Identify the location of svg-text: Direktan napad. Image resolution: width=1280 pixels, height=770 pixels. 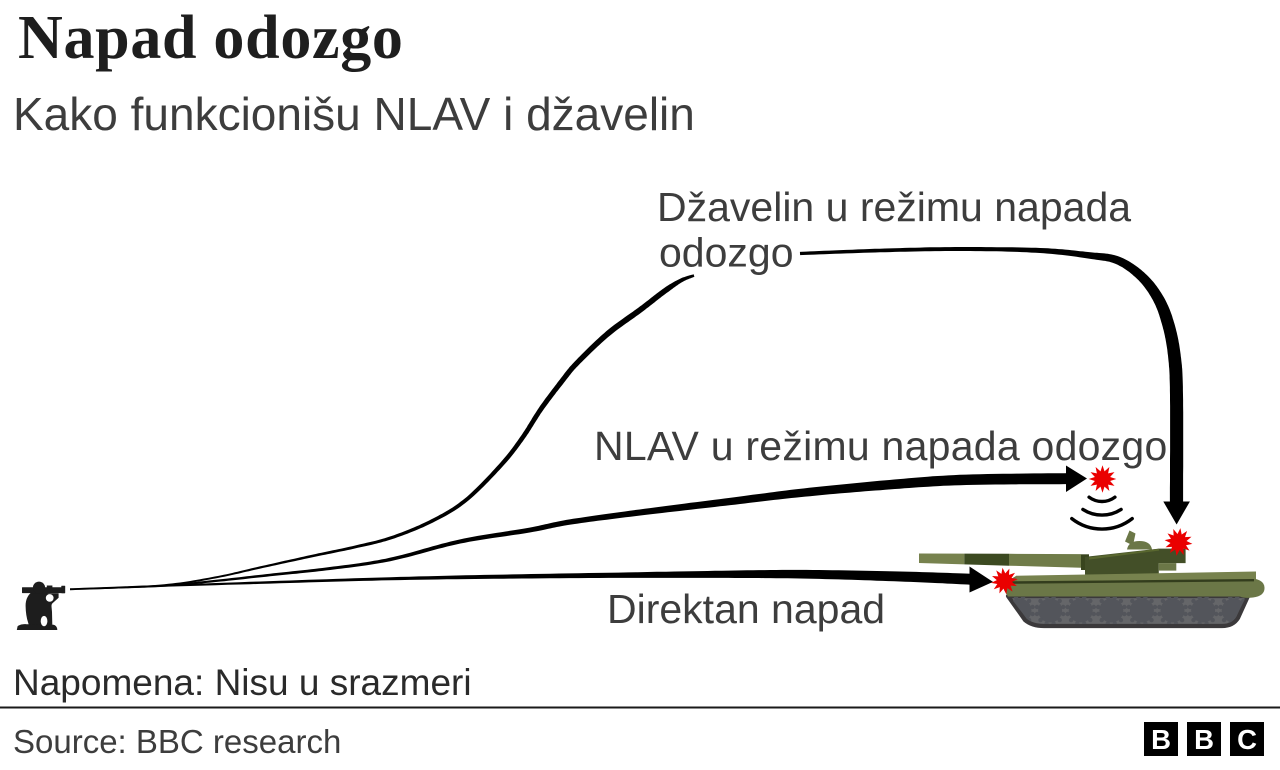
(746, 609).